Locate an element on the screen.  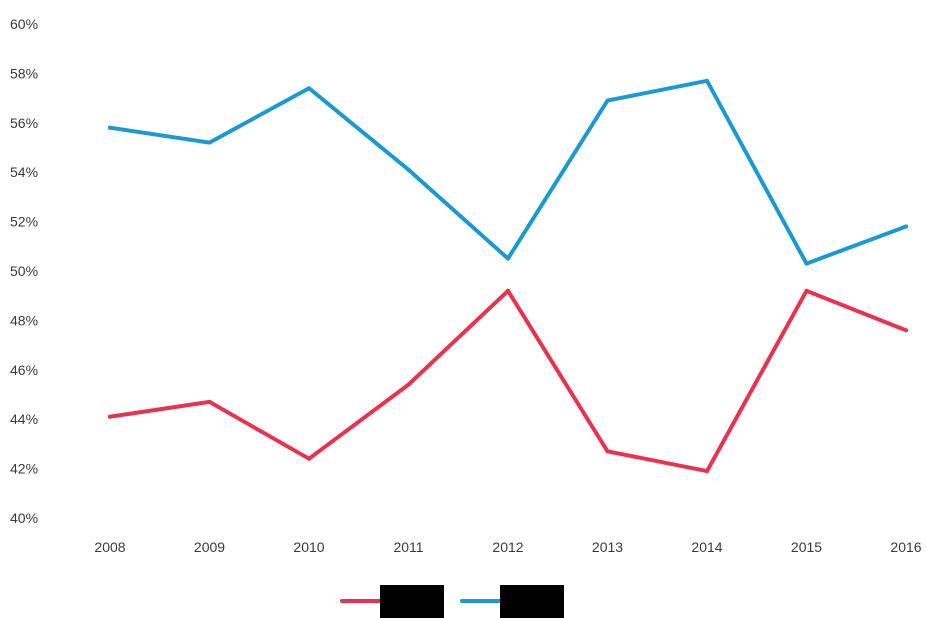
x-tick-label: 2012 is located at coordinates (507, 547).